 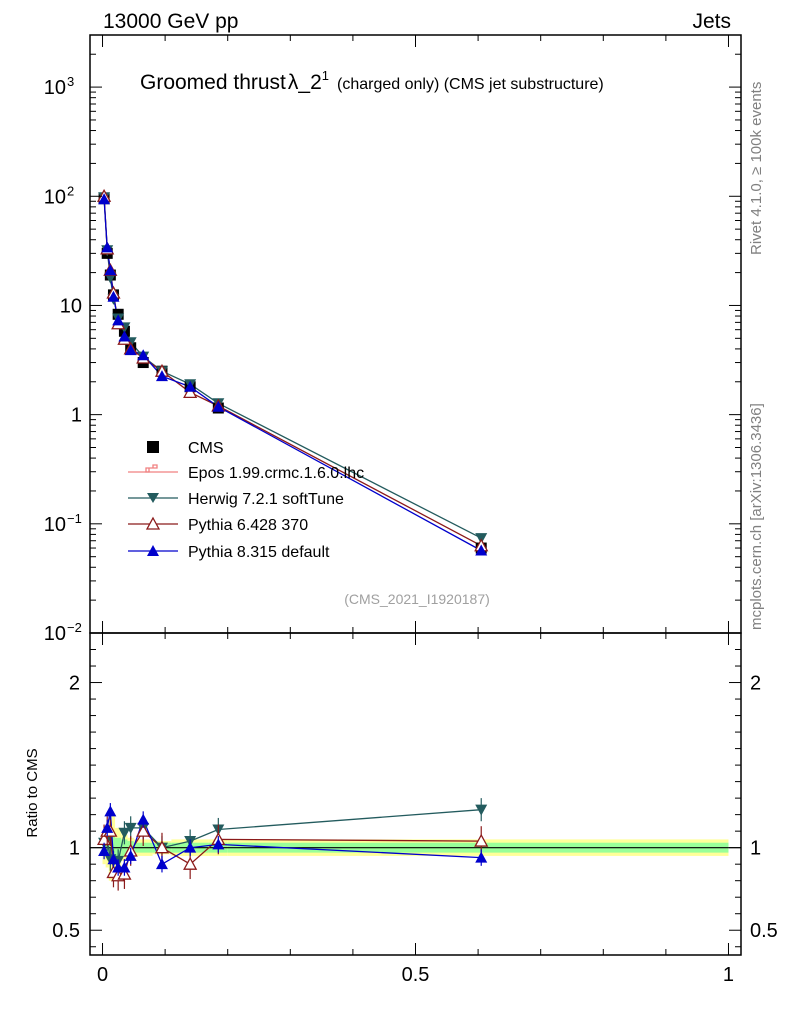 I want to click on title-superscript: 1, so click(x=325, y=75).